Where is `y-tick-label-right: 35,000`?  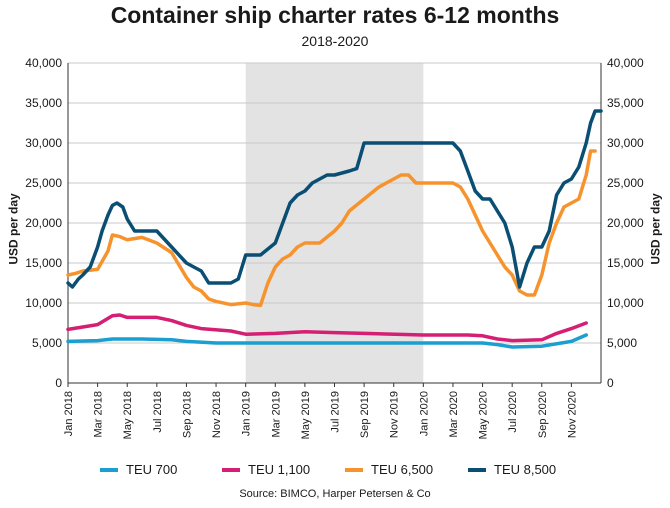
y-tick-label-right: 35,000 is located at coordinates (625, 103).